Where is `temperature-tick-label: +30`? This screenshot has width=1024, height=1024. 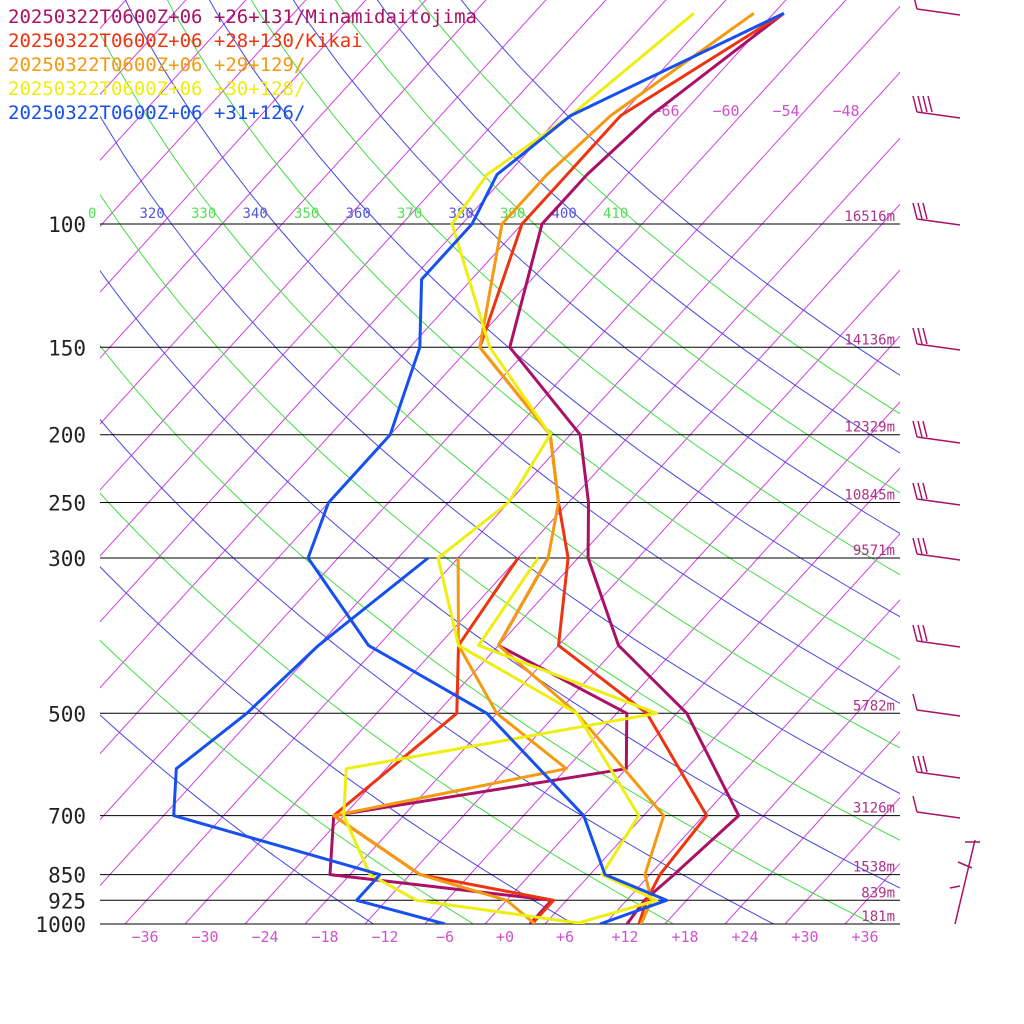 temperature-tick-label: +30 is located at coordinates (804, 937).